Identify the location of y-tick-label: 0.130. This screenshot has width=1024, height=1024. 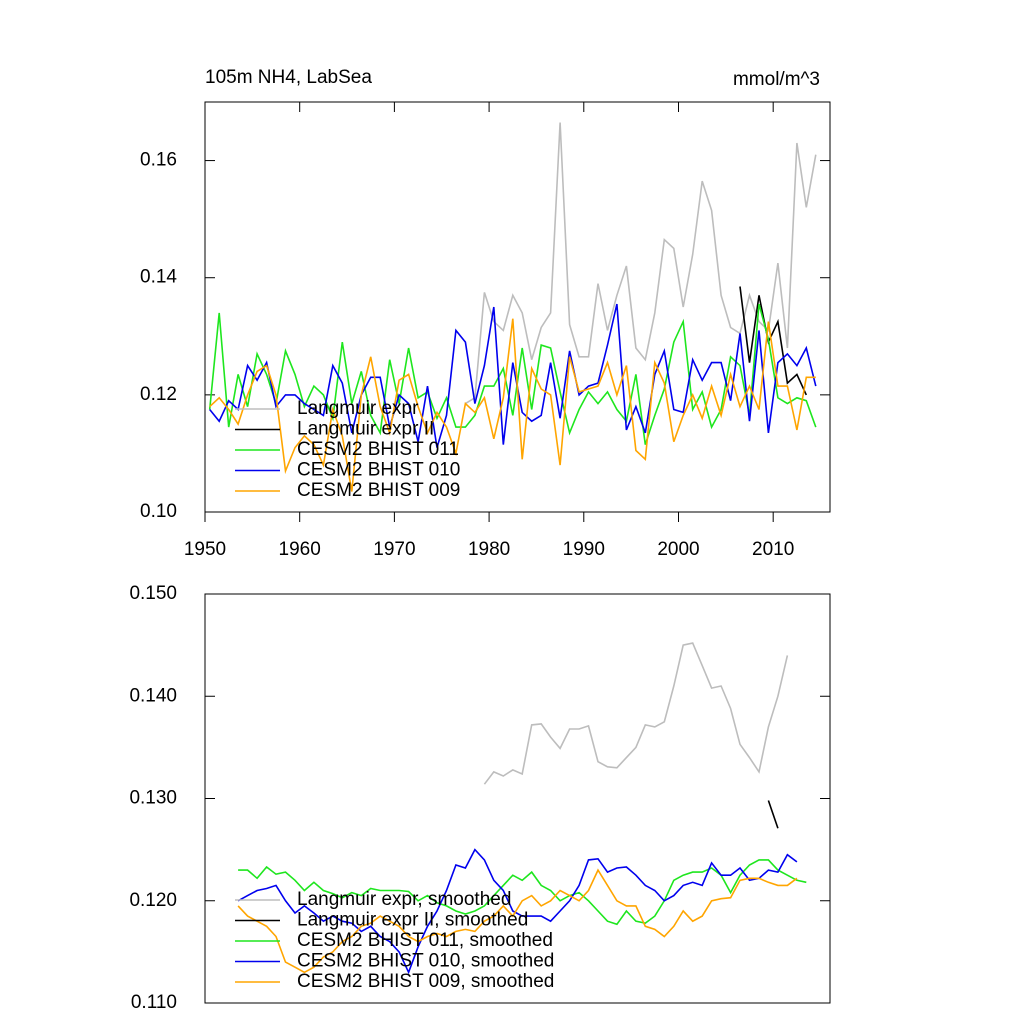
(153, 798).